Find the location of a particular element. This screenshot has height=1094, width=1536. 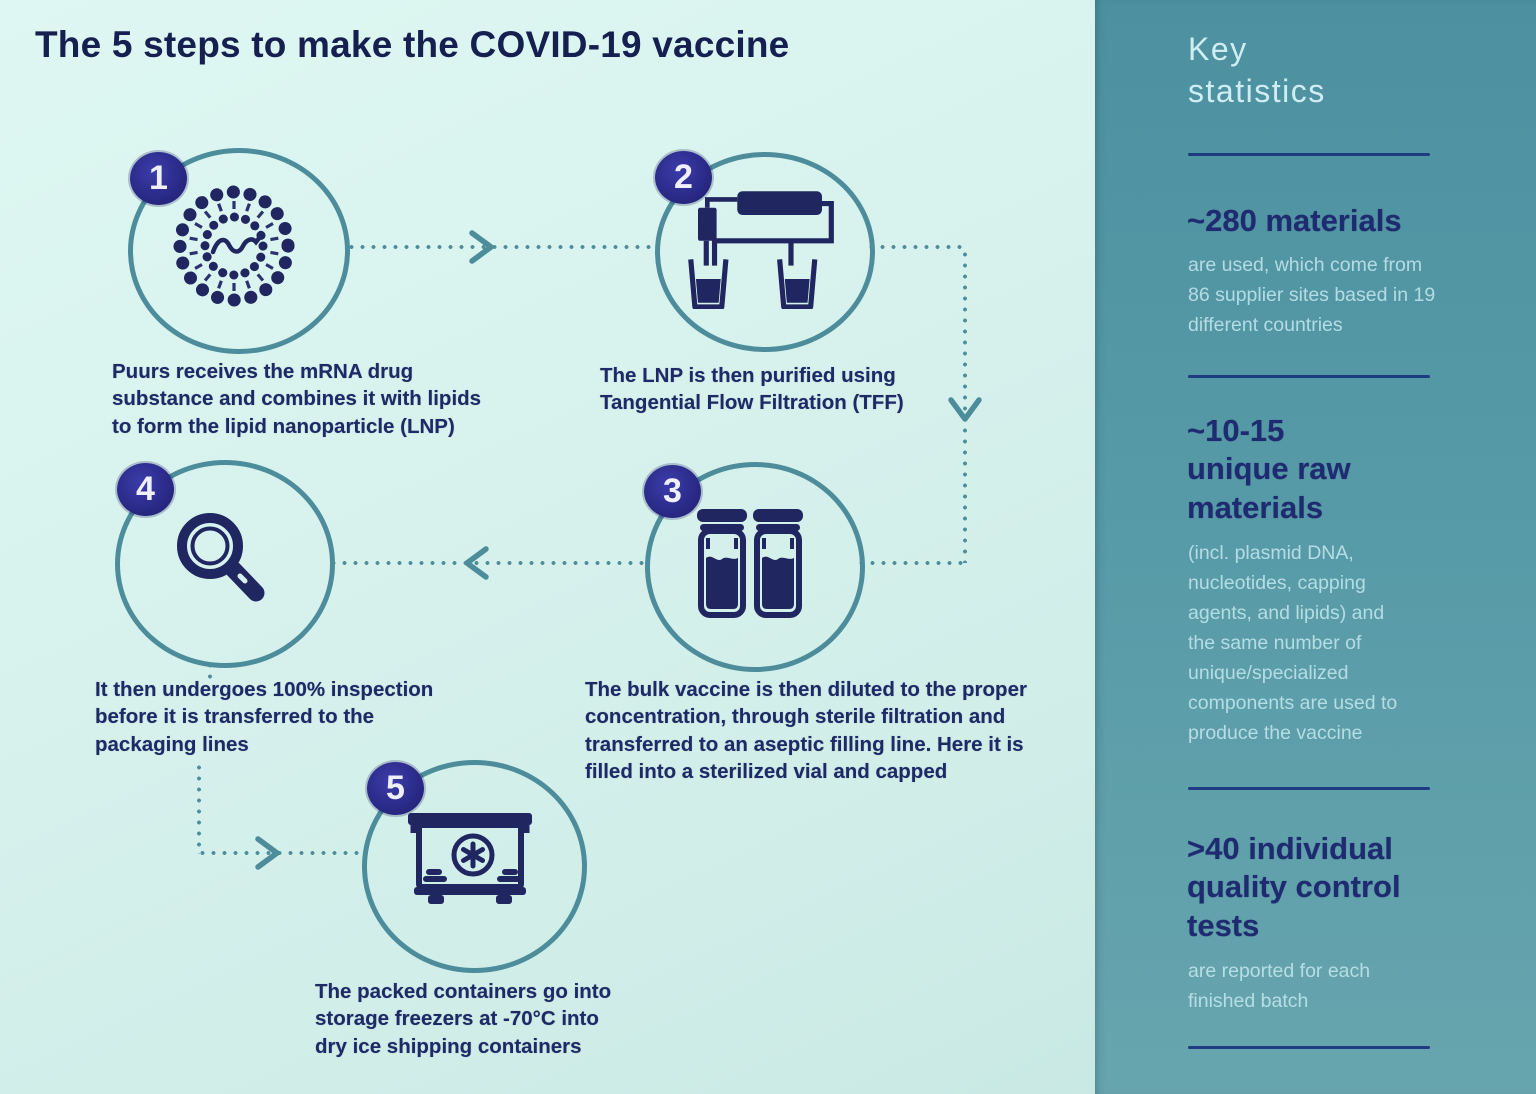

lipid-nanoparticle-icon is located at coordinates (234, 246).